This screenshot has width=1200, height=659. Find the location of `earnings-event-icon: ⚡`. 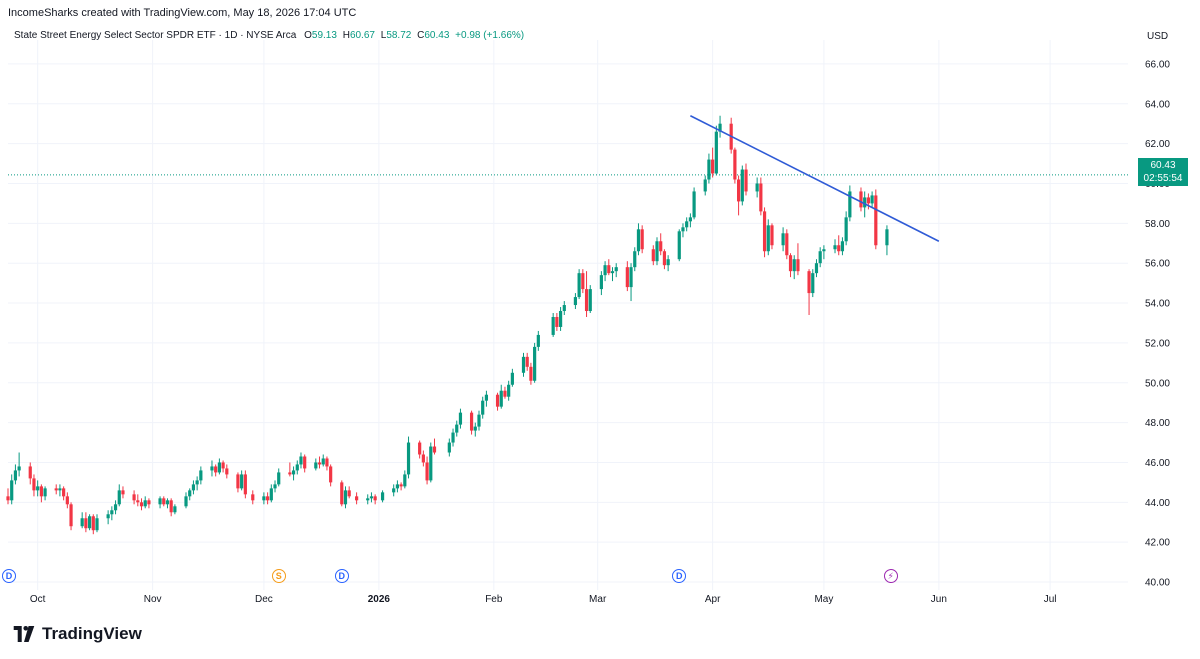

earnings-event-icon: ⚡ is located at coordinates (890, 576).